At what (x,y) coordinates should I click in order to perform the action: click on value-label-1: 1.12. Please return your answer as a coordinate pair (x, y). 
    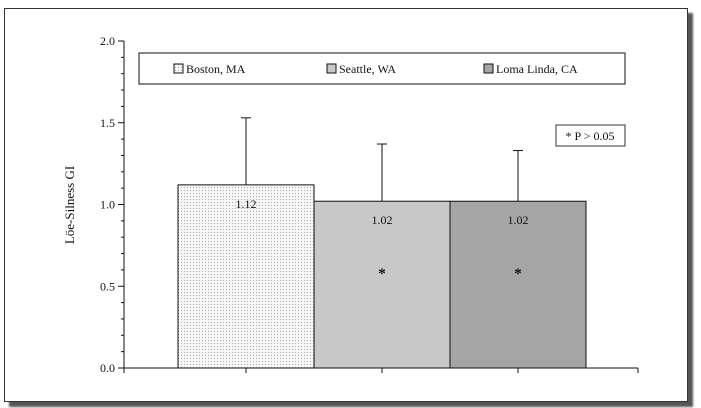
    Looking at the image, I should click on (246, 204).